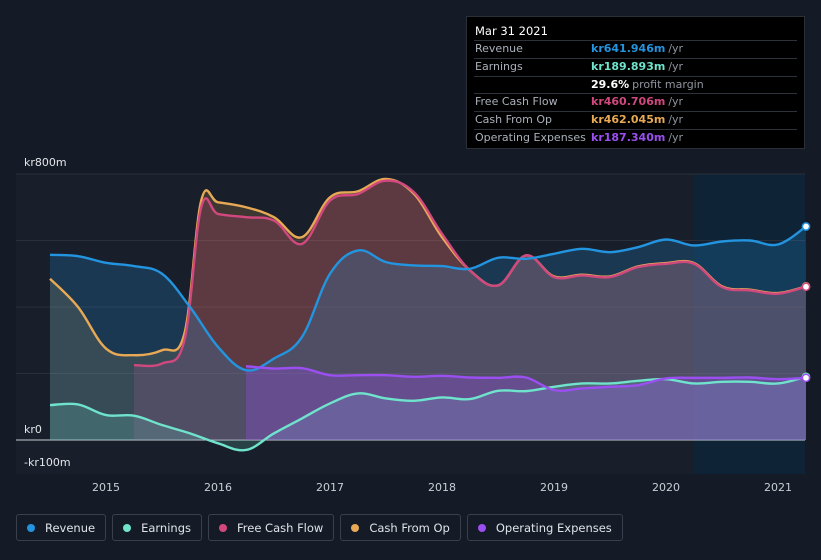  What do you see at coordinates (526, 378) in the screenshot?
I see `line-operating-expenses` at bounding box center [526, 378].